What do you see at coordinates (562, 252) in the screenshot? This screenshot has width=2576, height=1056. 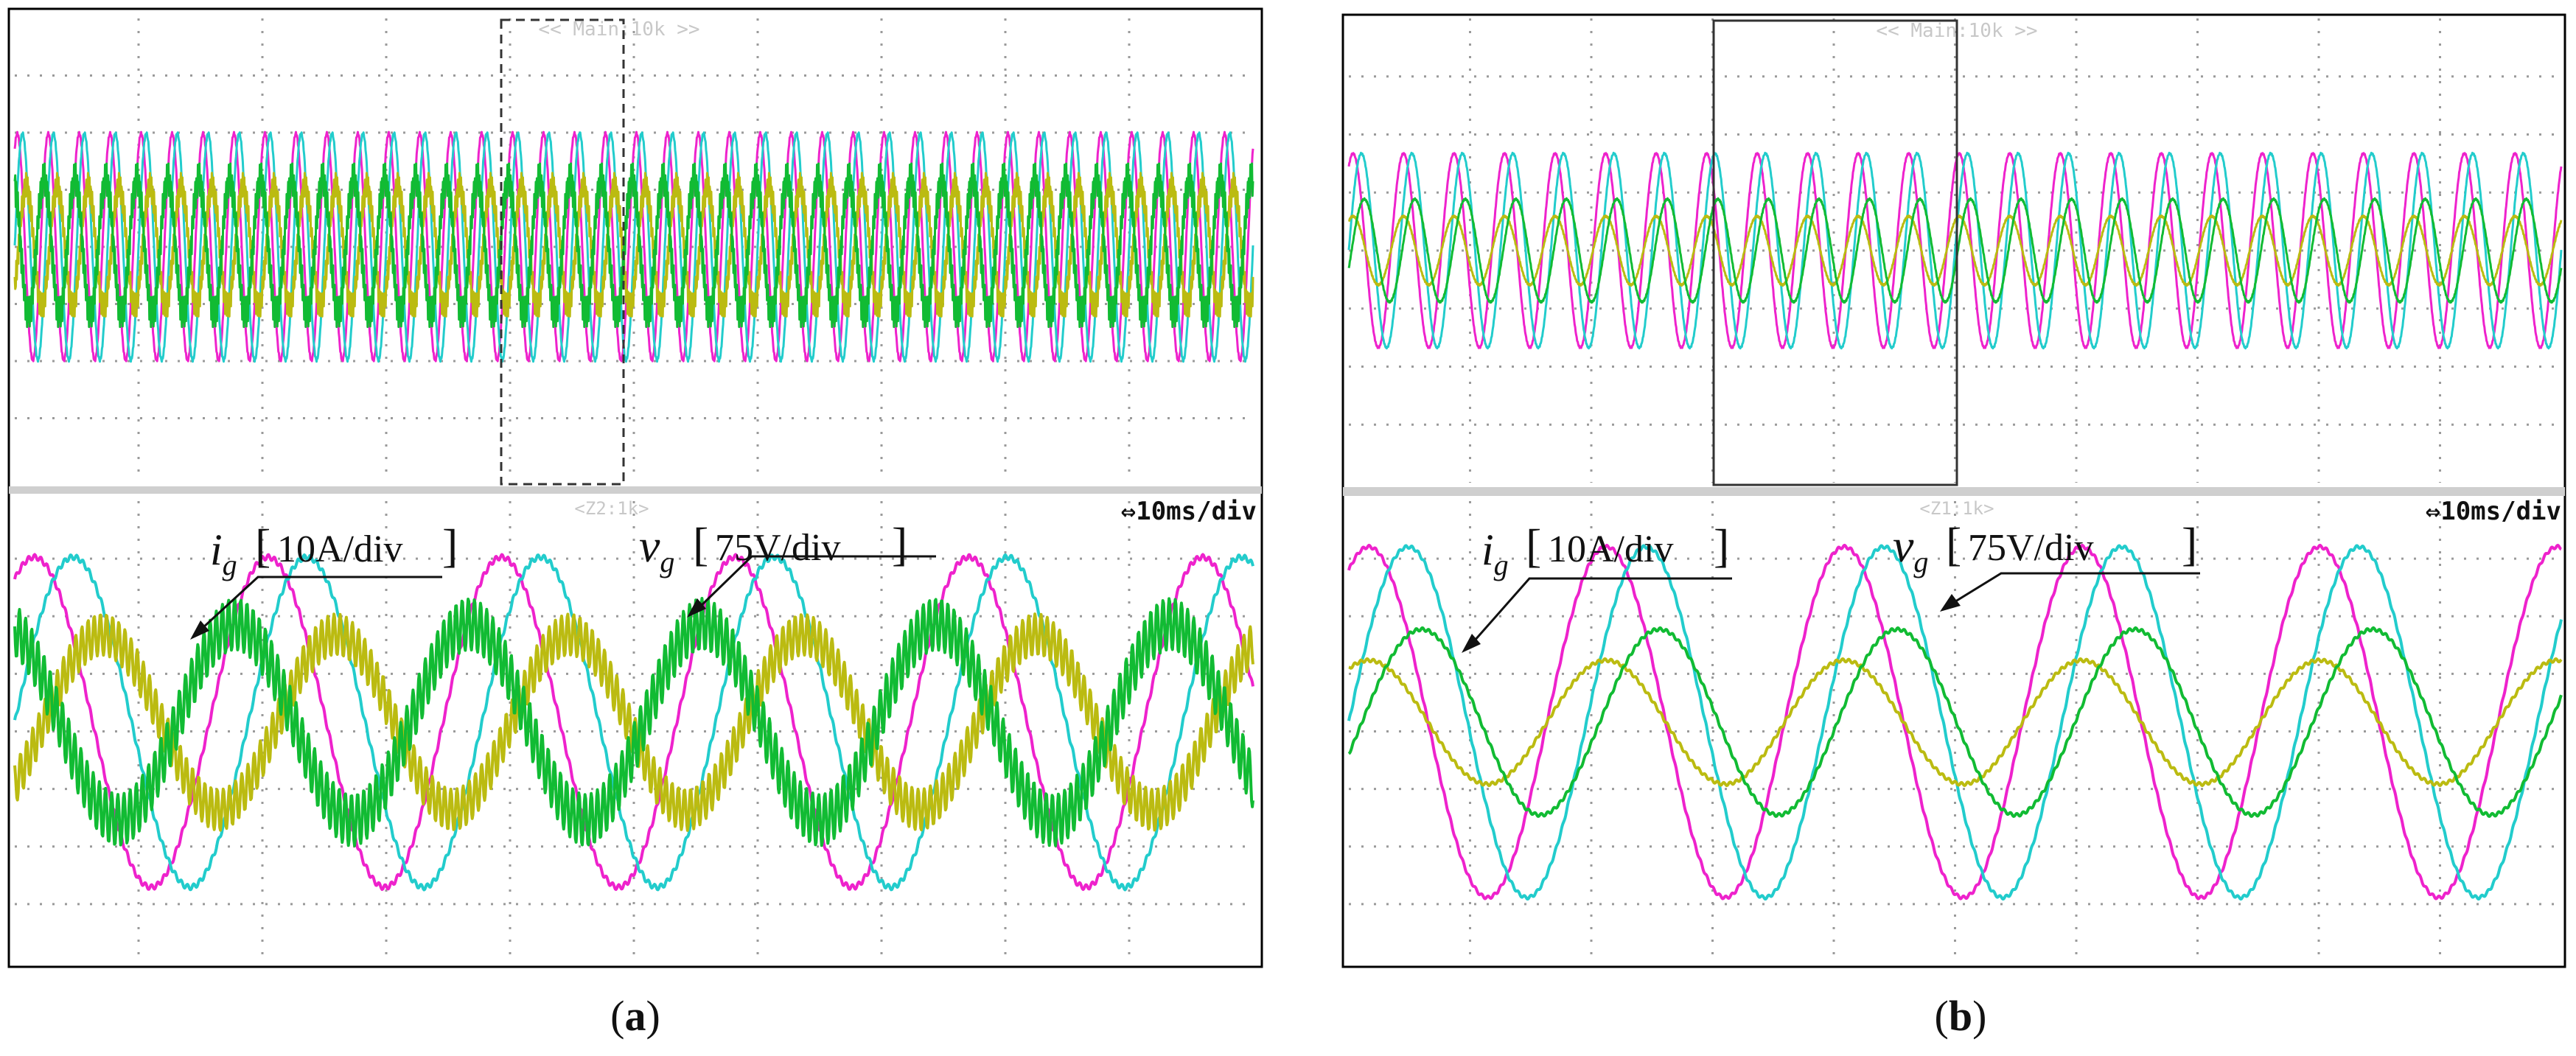 I see `panel-a-zoom-box` at bounding box center [562, 252].